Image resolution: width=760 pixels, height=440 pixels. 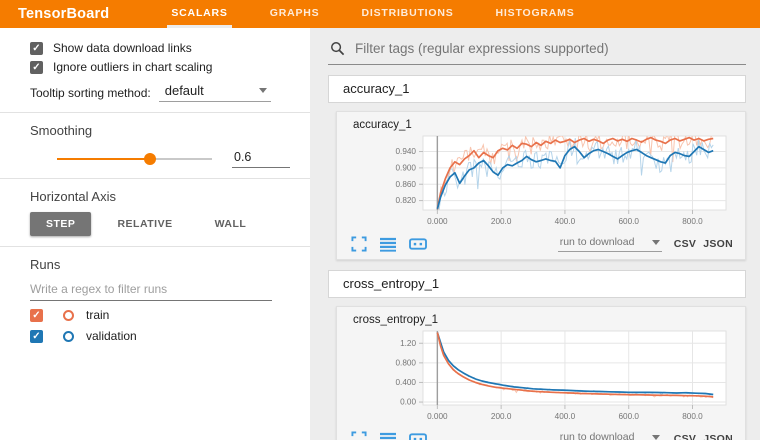 What do you see at coordinates (537, 89) in the screenshot?
I see `section-header-accuracy: accuracy_1` at bounding box center [537, 89].